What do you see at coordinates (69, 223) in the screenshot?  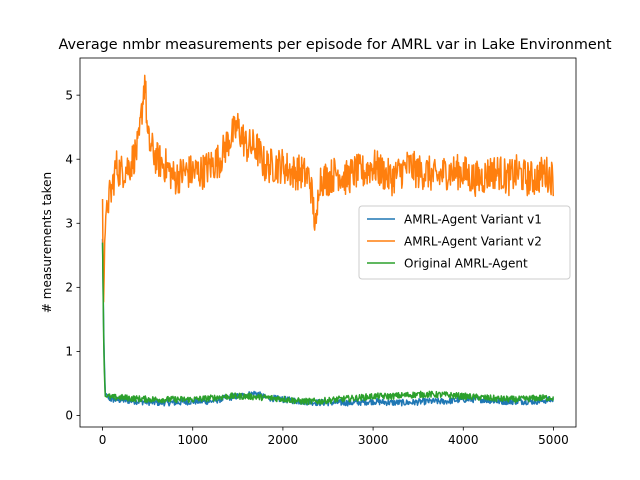 I see `y-tick-label: 3` at bounding box center [69, 223].